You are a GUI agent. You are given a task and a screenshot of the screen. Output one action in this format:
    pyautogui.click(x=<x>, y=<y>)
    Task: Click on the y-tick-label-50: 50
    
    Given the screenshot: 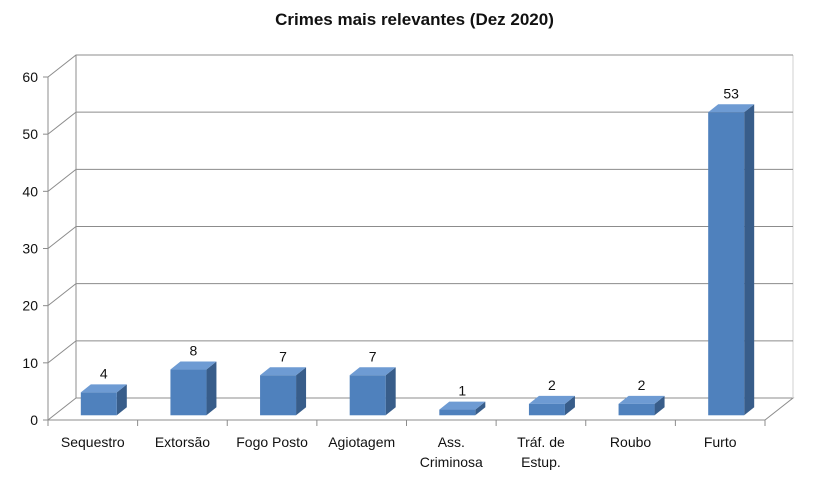 What is the action you would take?
    pyautogui.click(x=30, y=134)
    